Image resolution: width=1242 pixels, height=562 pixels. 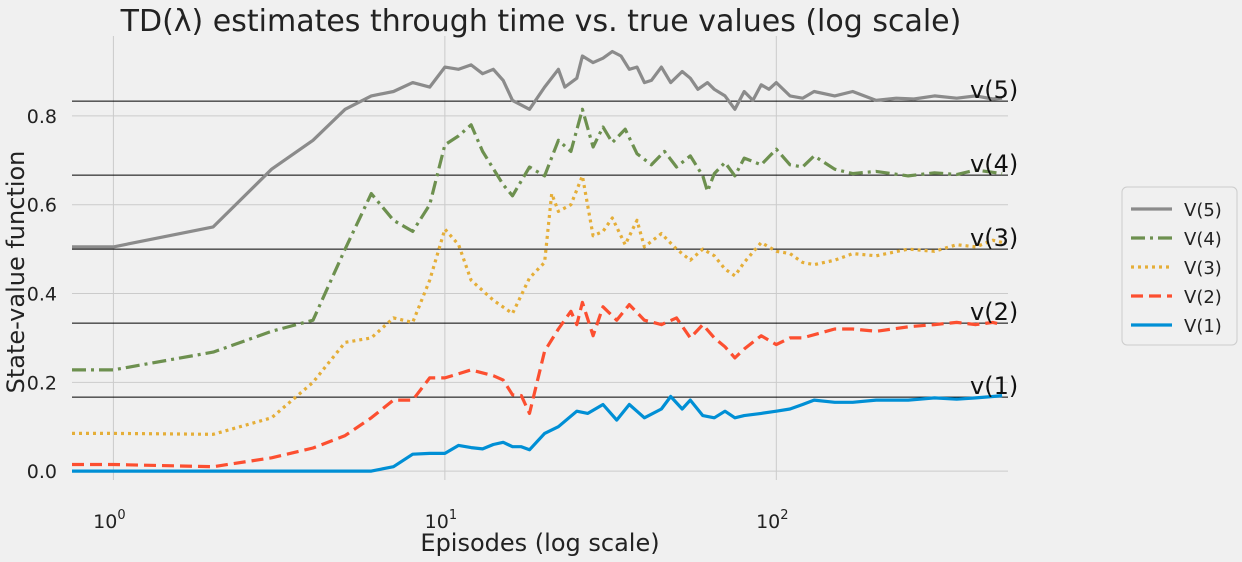 I want to click on legend-label: V(1), so click(x=1203, y=326).